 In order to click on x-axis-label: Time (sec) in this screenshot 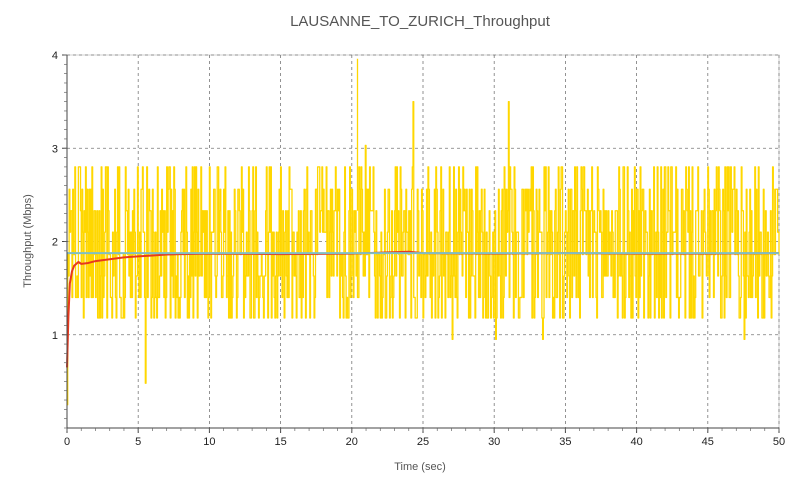, I will do `click(420, 467)`.